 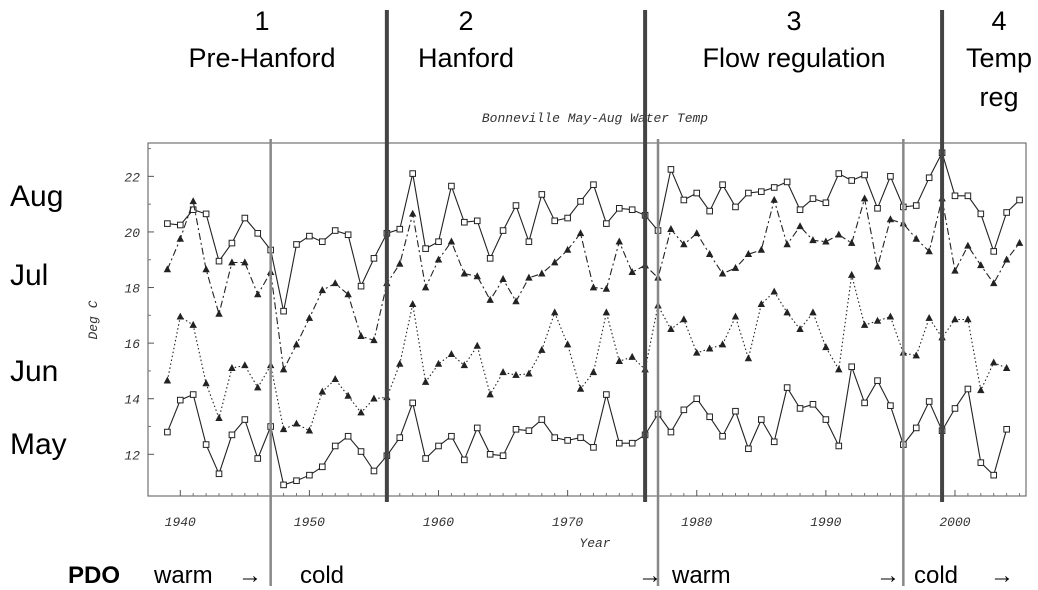 What do you see at coordinates (180, 522) in the screenshot?
I see `x-tick-label-1940: 1940` at bounding box center [180, 522].